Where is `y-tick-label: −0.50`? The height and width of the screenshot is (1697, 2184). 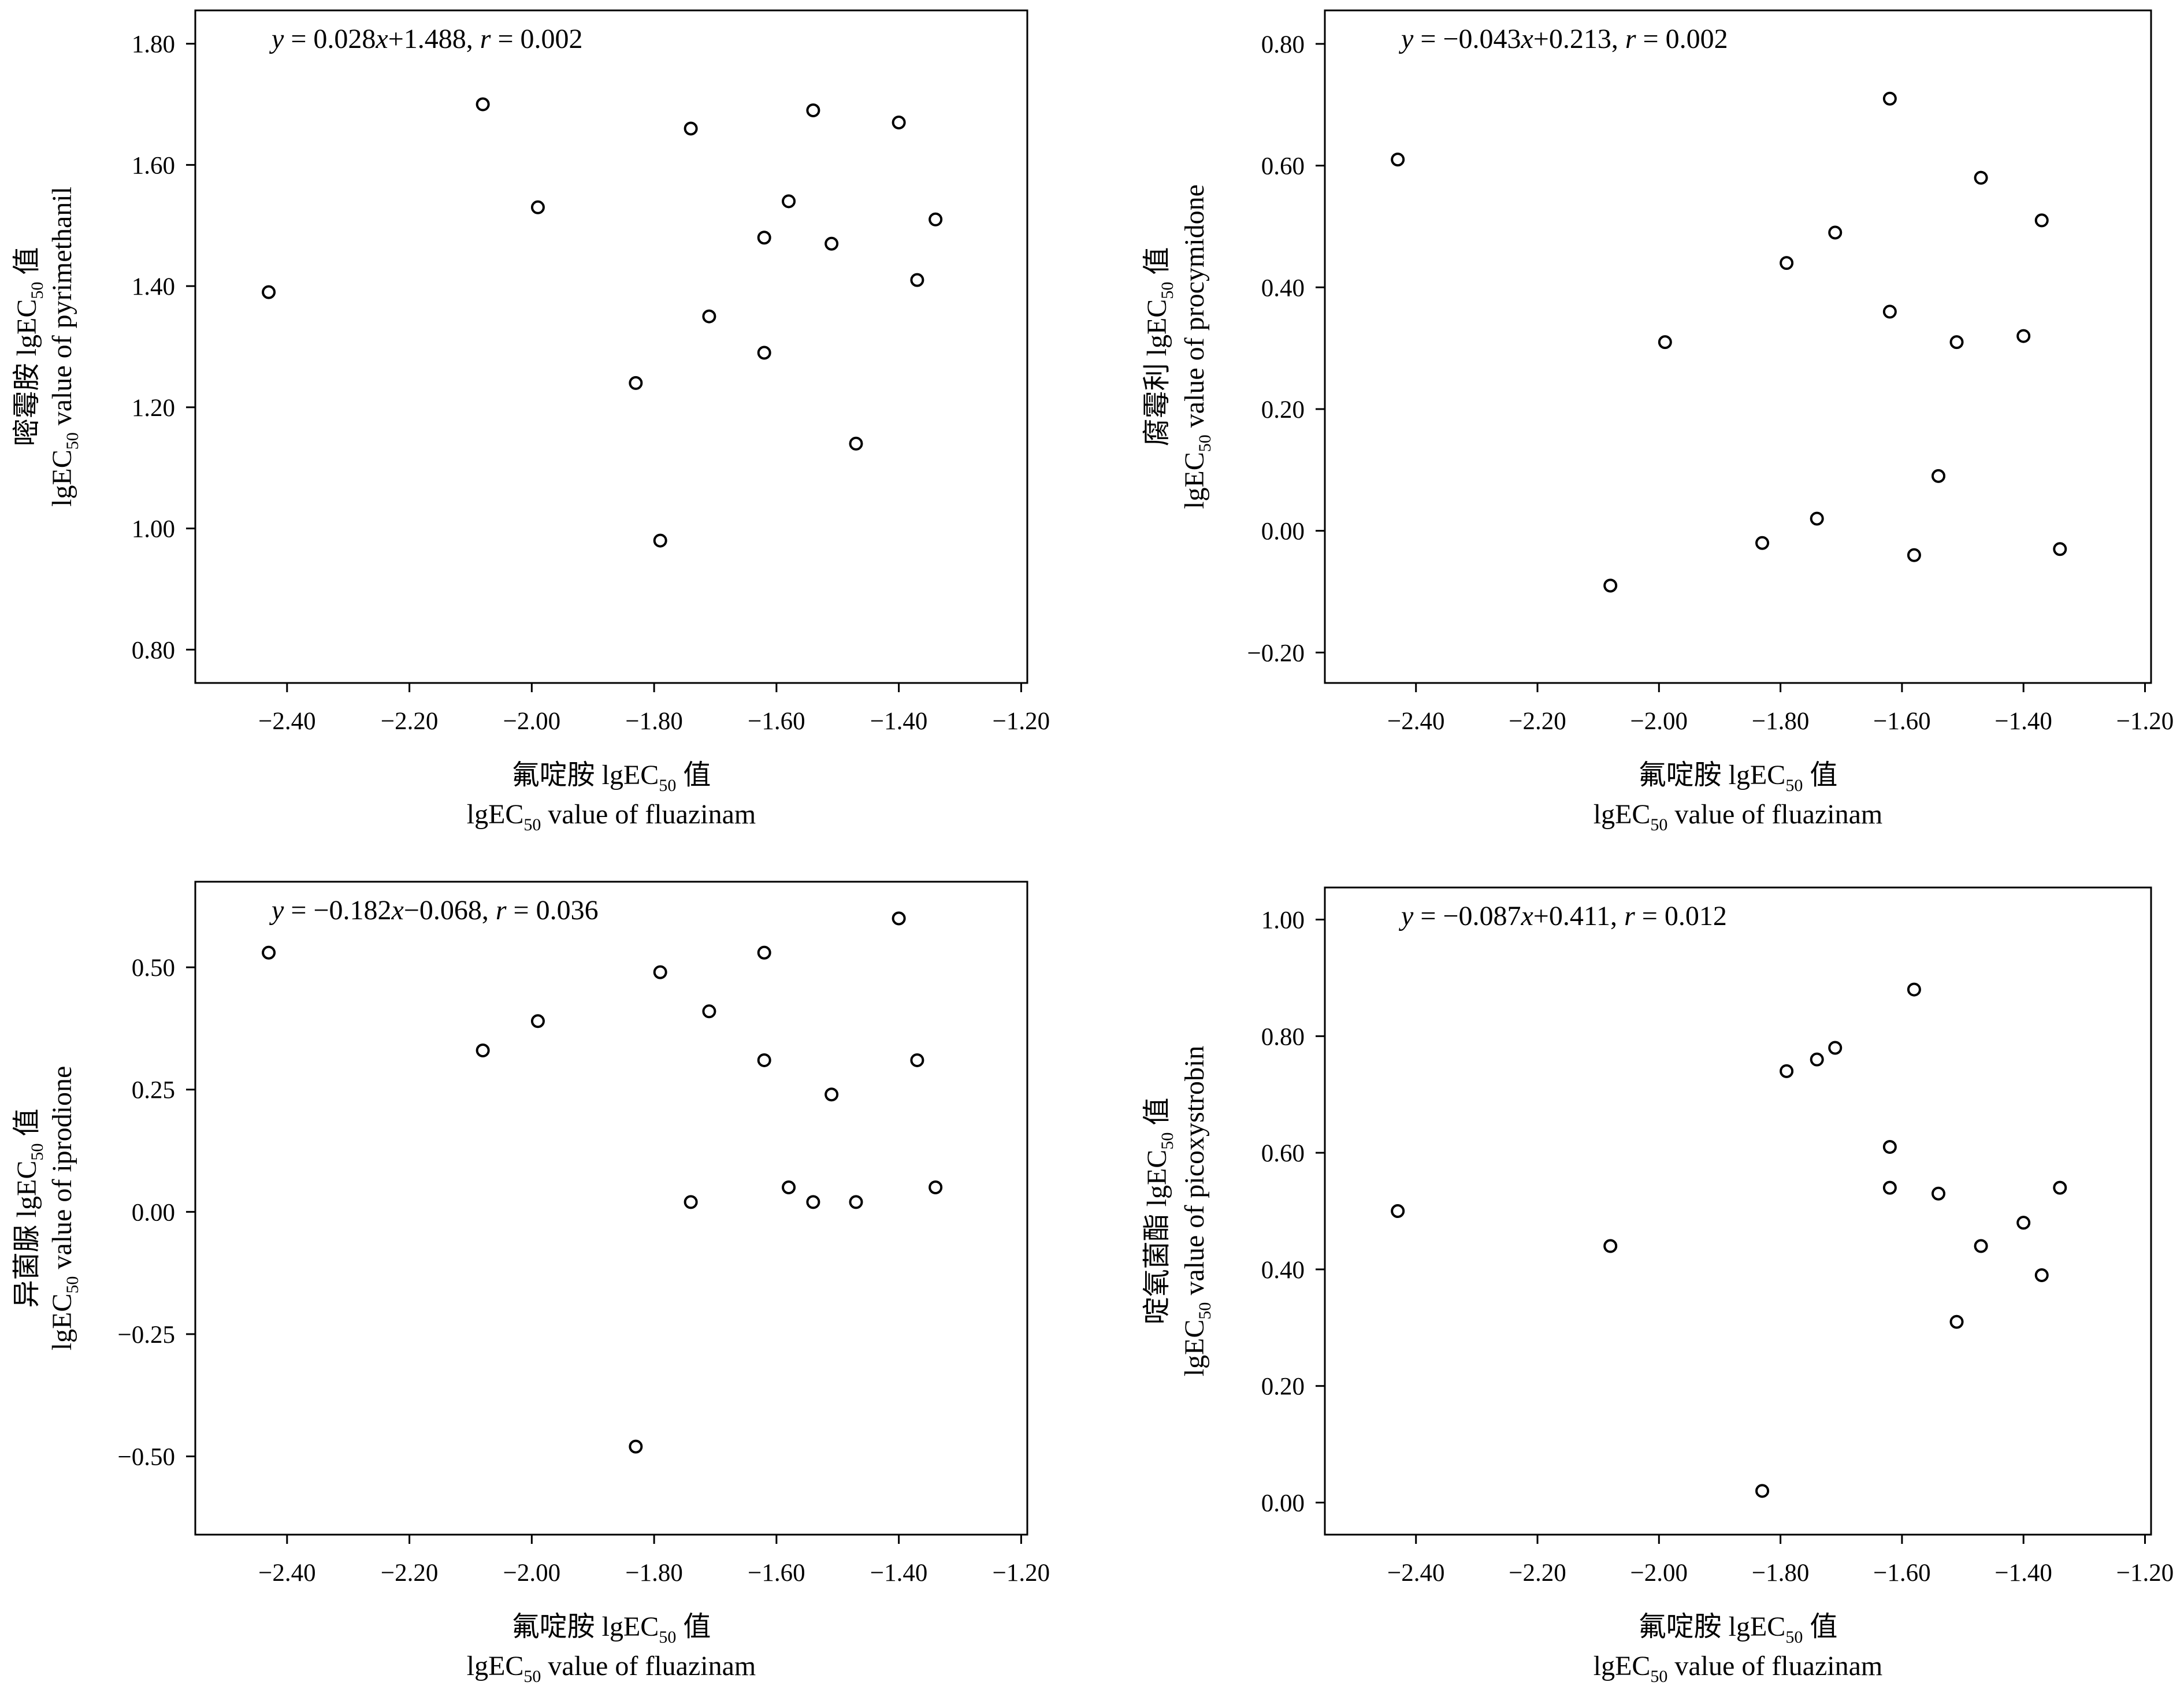
y-tick-label: −0.50 is located at coordinates (146, 1457).